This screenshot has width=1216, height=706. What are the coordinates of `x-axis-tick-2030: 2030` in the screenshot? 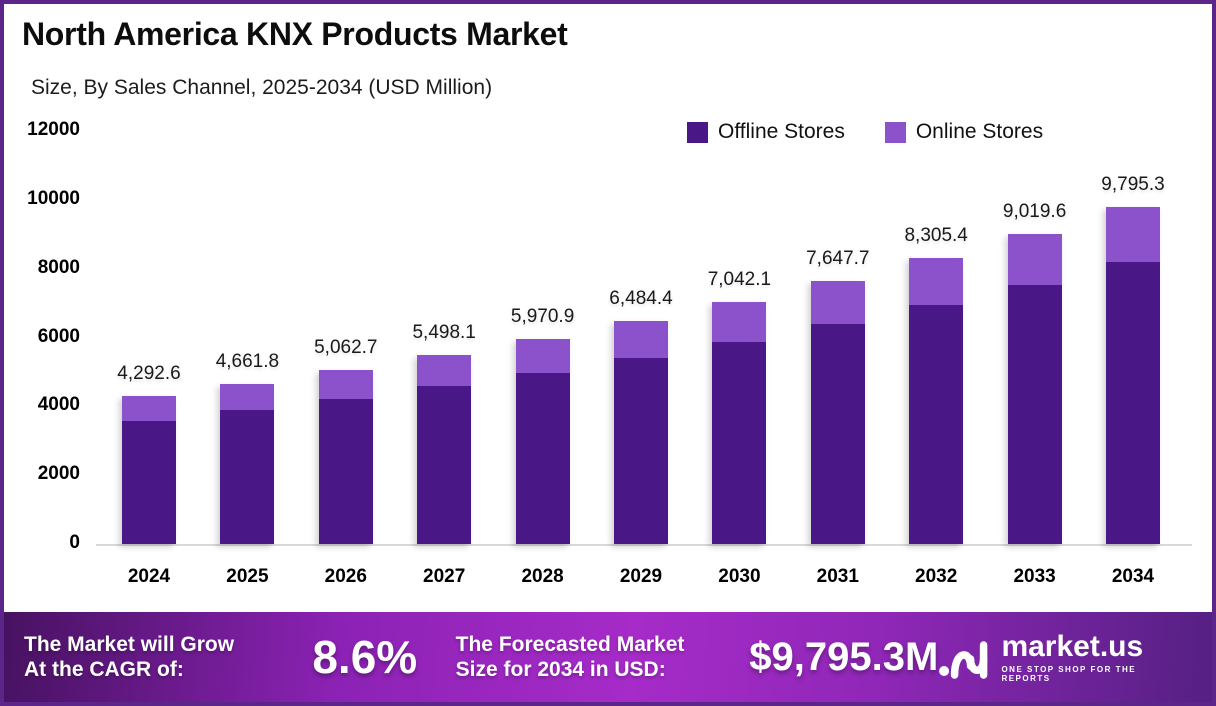 It's located at (739, 576).